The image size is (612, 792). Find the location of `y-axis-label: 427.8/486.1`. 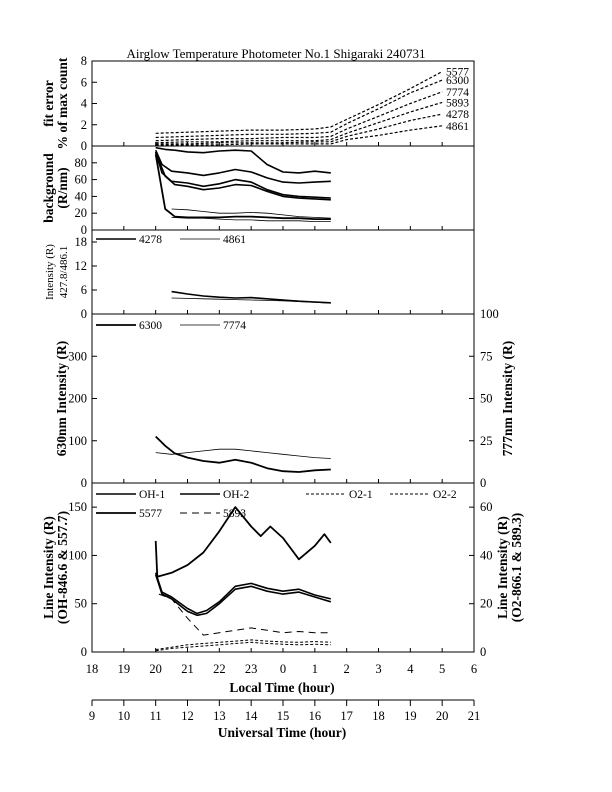

y-axis-label: 427.8/486.1 is located at coordinates (64, 272).